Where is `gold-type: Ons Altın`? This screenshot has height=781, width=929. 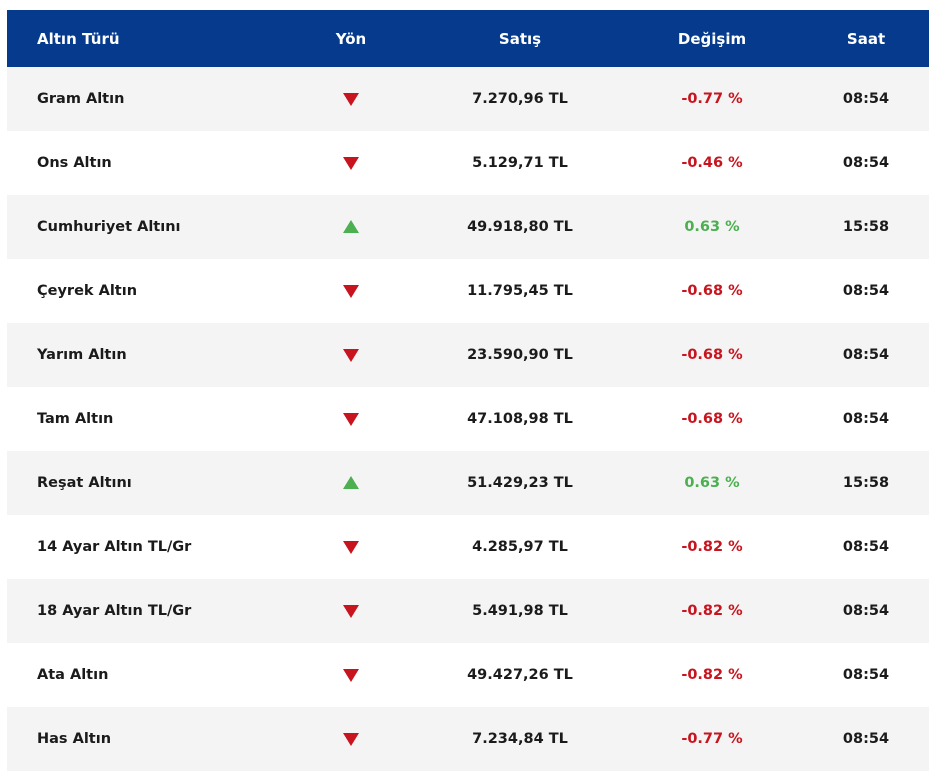 gold-type: Ons Altın is located at coordinates (74, 163).